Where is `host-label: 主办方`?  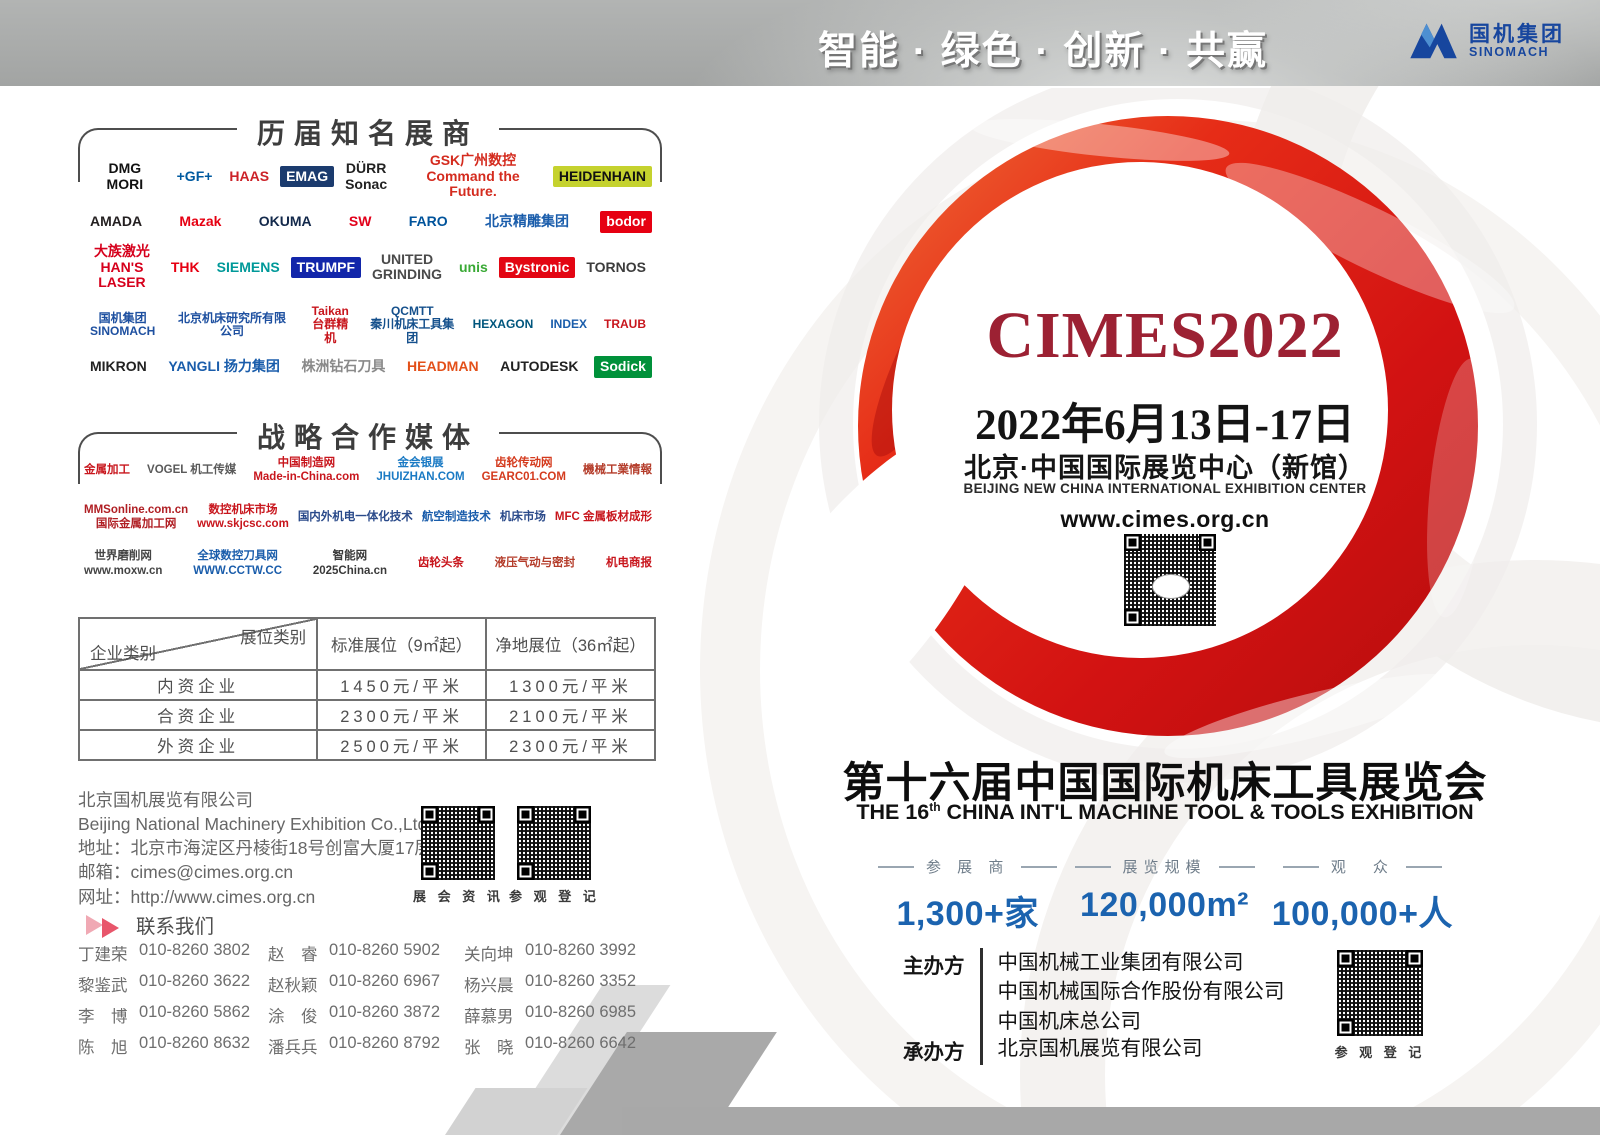
host-label: 主办方 is located at coordinates (934, 966).